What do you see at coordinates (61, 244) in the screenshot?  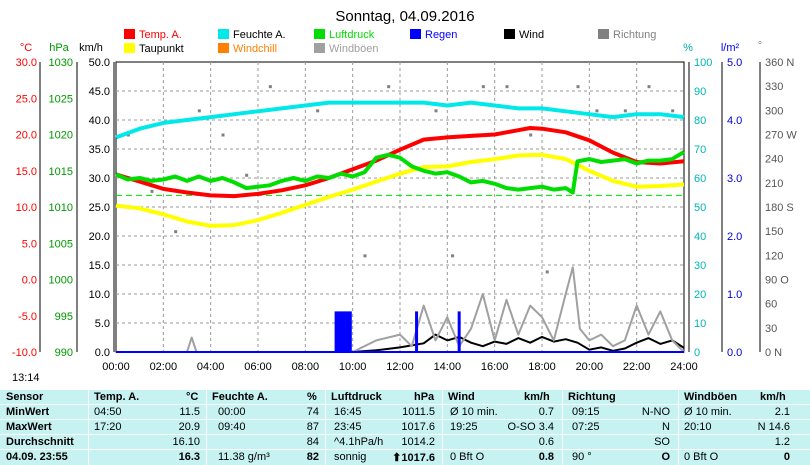 I see `pressure-tick-label: 1005` at bounding box center [61, 244].